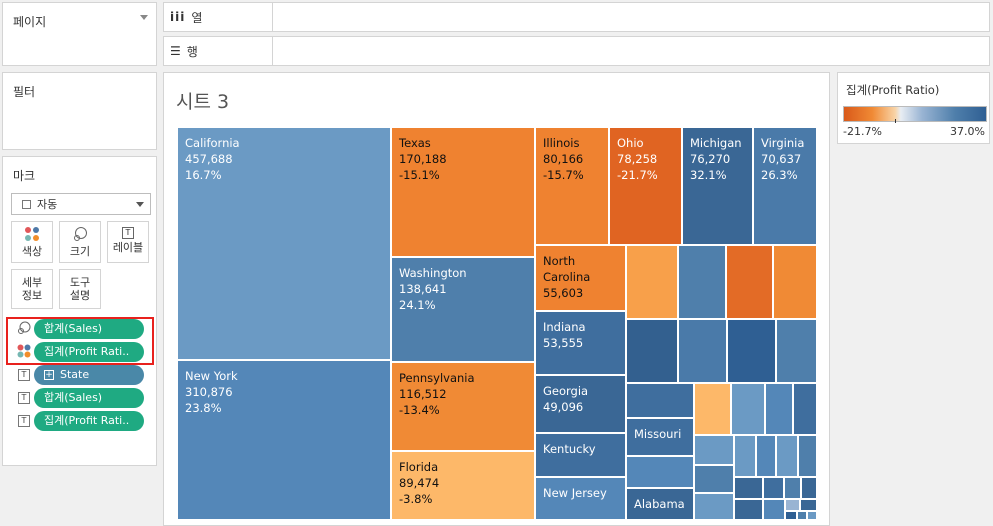 The image size is (993, 526). What do you see at coordinates (80, 295) in the screenshot?
I see `tooltip-label-2: 설명` at bounding box center [80, 295].